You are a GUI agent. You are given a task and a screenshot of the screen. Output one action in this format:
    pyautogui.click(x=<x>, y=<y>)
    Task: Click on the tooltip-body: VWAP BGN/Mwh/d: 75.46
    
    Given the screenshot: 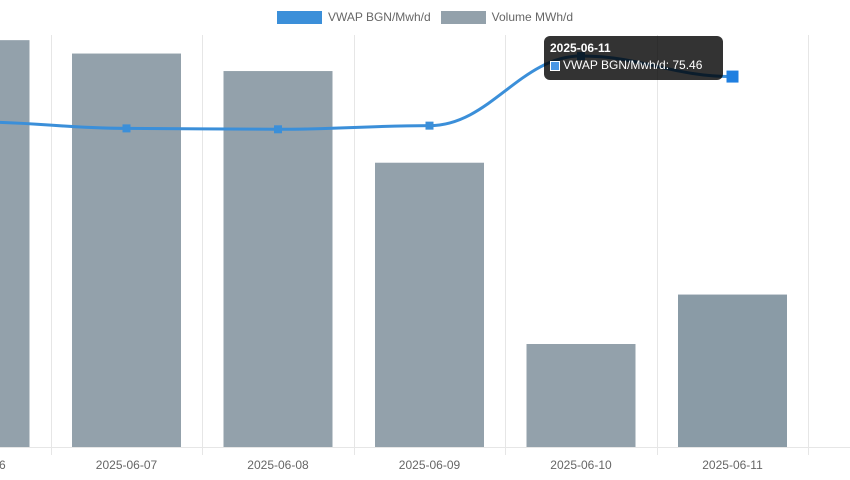 What is the action you would take?
    pyautogui.click(x=633, y=65)
    